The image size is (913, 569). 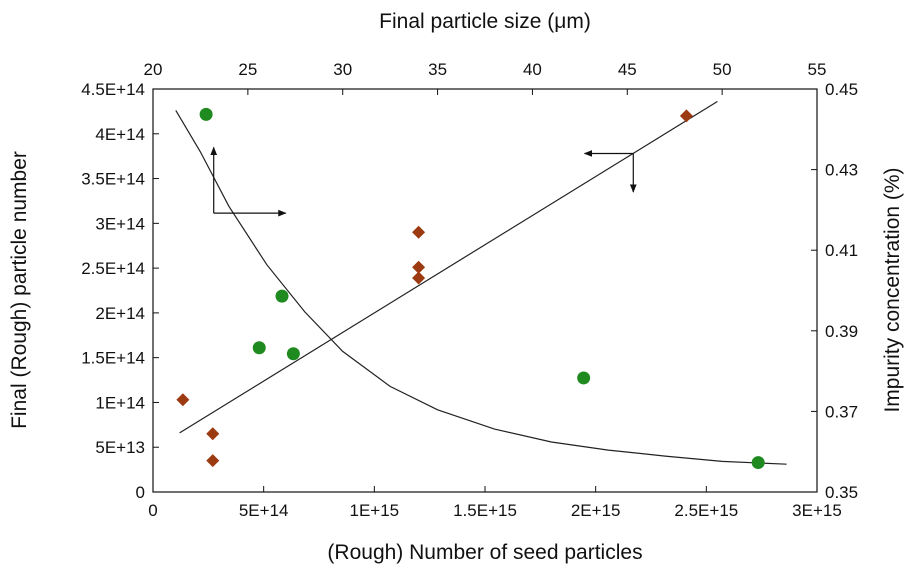 I want to click on right-tick-label: 0.43, so click(x=841, y=170).